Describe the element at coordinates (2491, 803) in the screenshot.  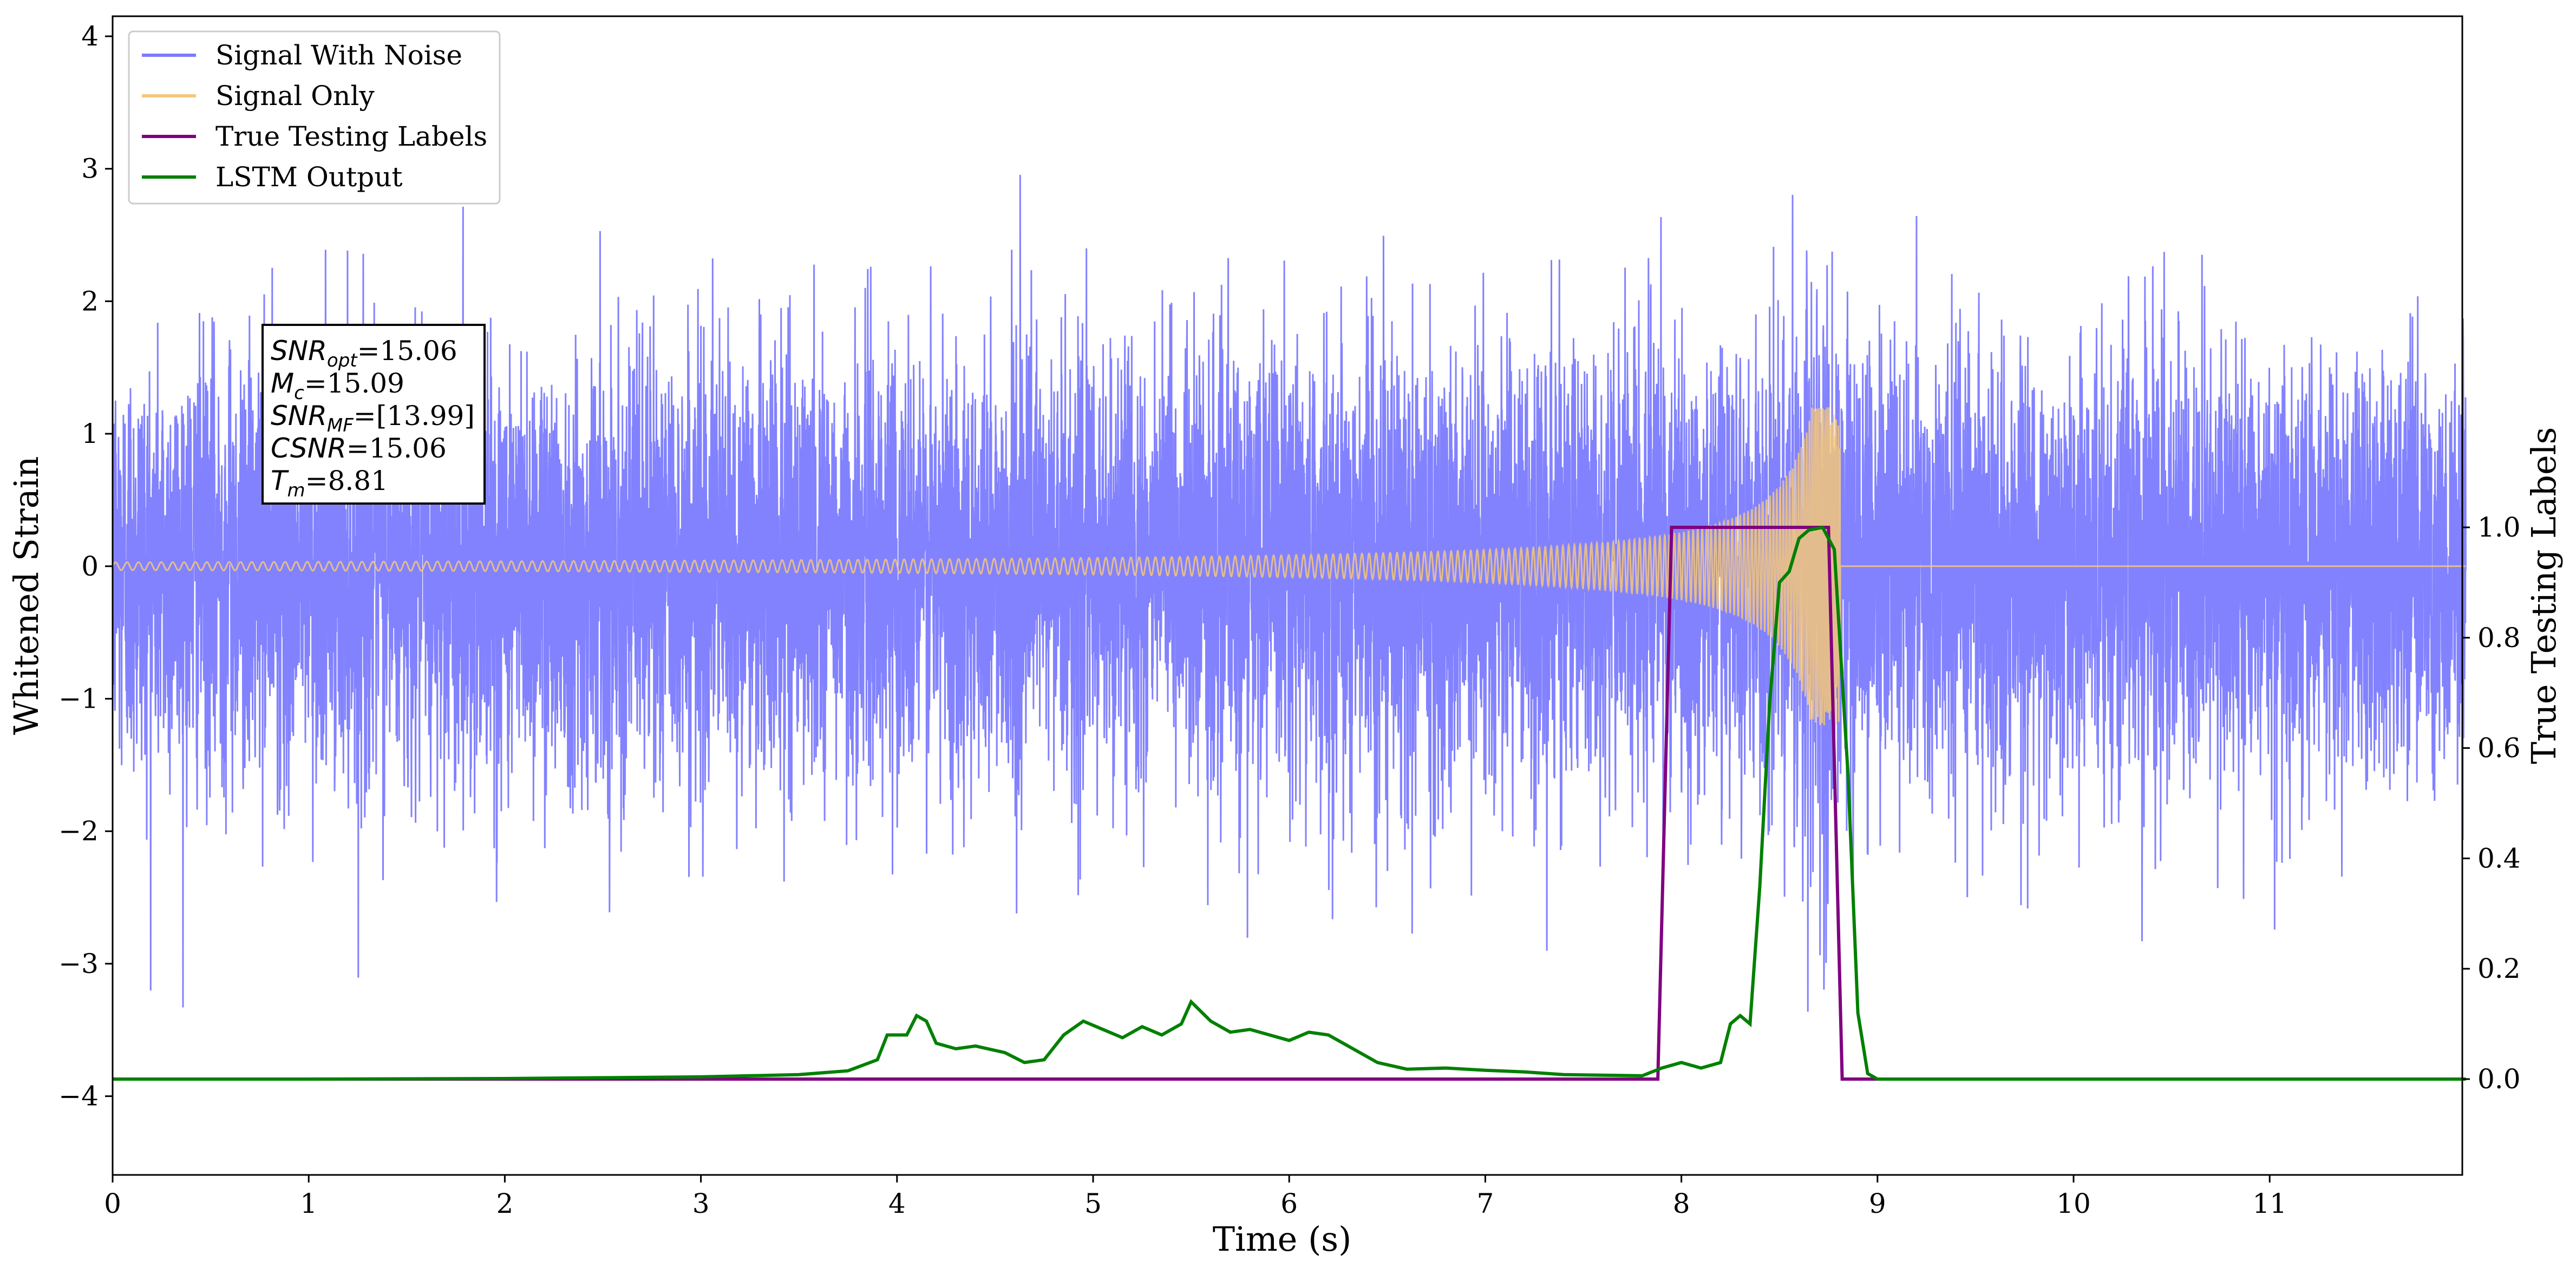
I see `y-axis-right: 1.0 0.8 0.6 0.4 0.2 0.0` at that location.